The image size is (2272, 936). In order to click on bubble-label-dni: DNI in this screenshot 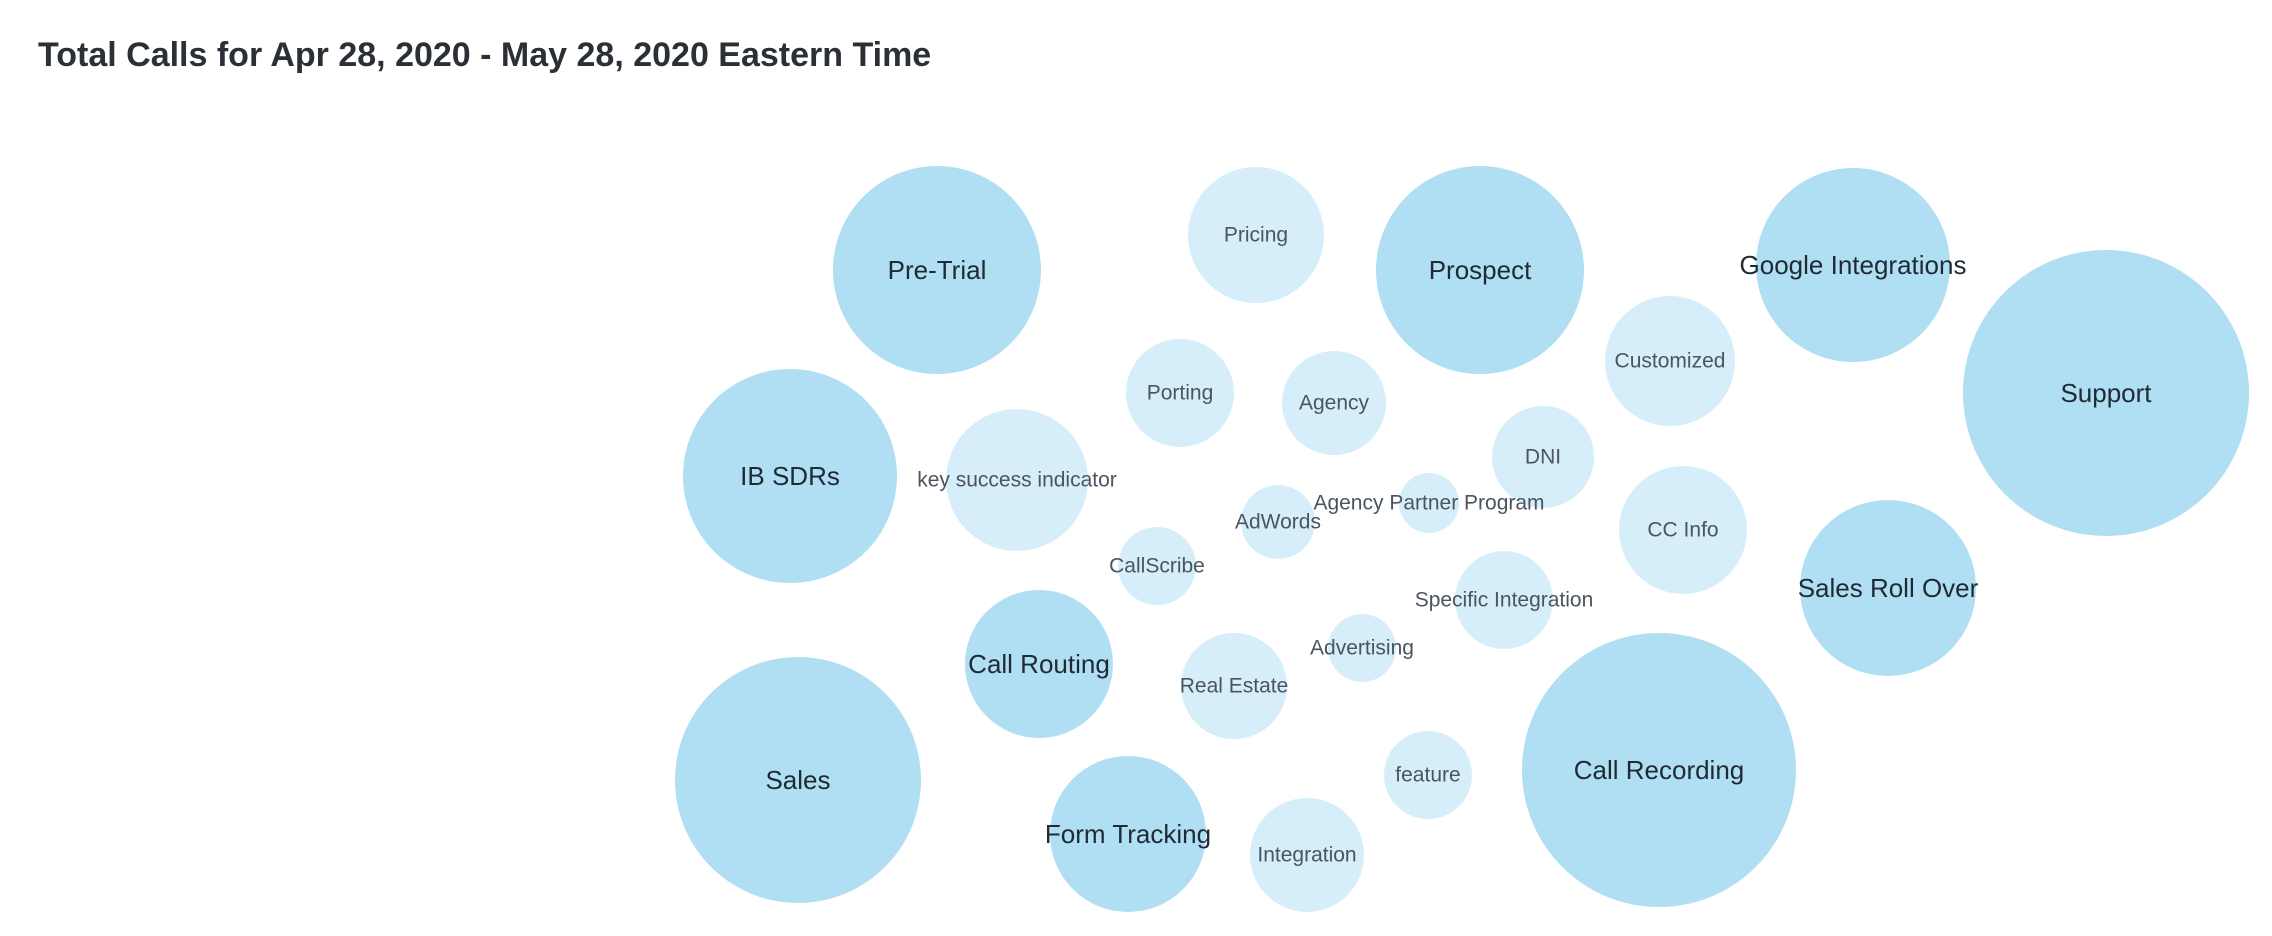, I will do `click(1543, 457)`.